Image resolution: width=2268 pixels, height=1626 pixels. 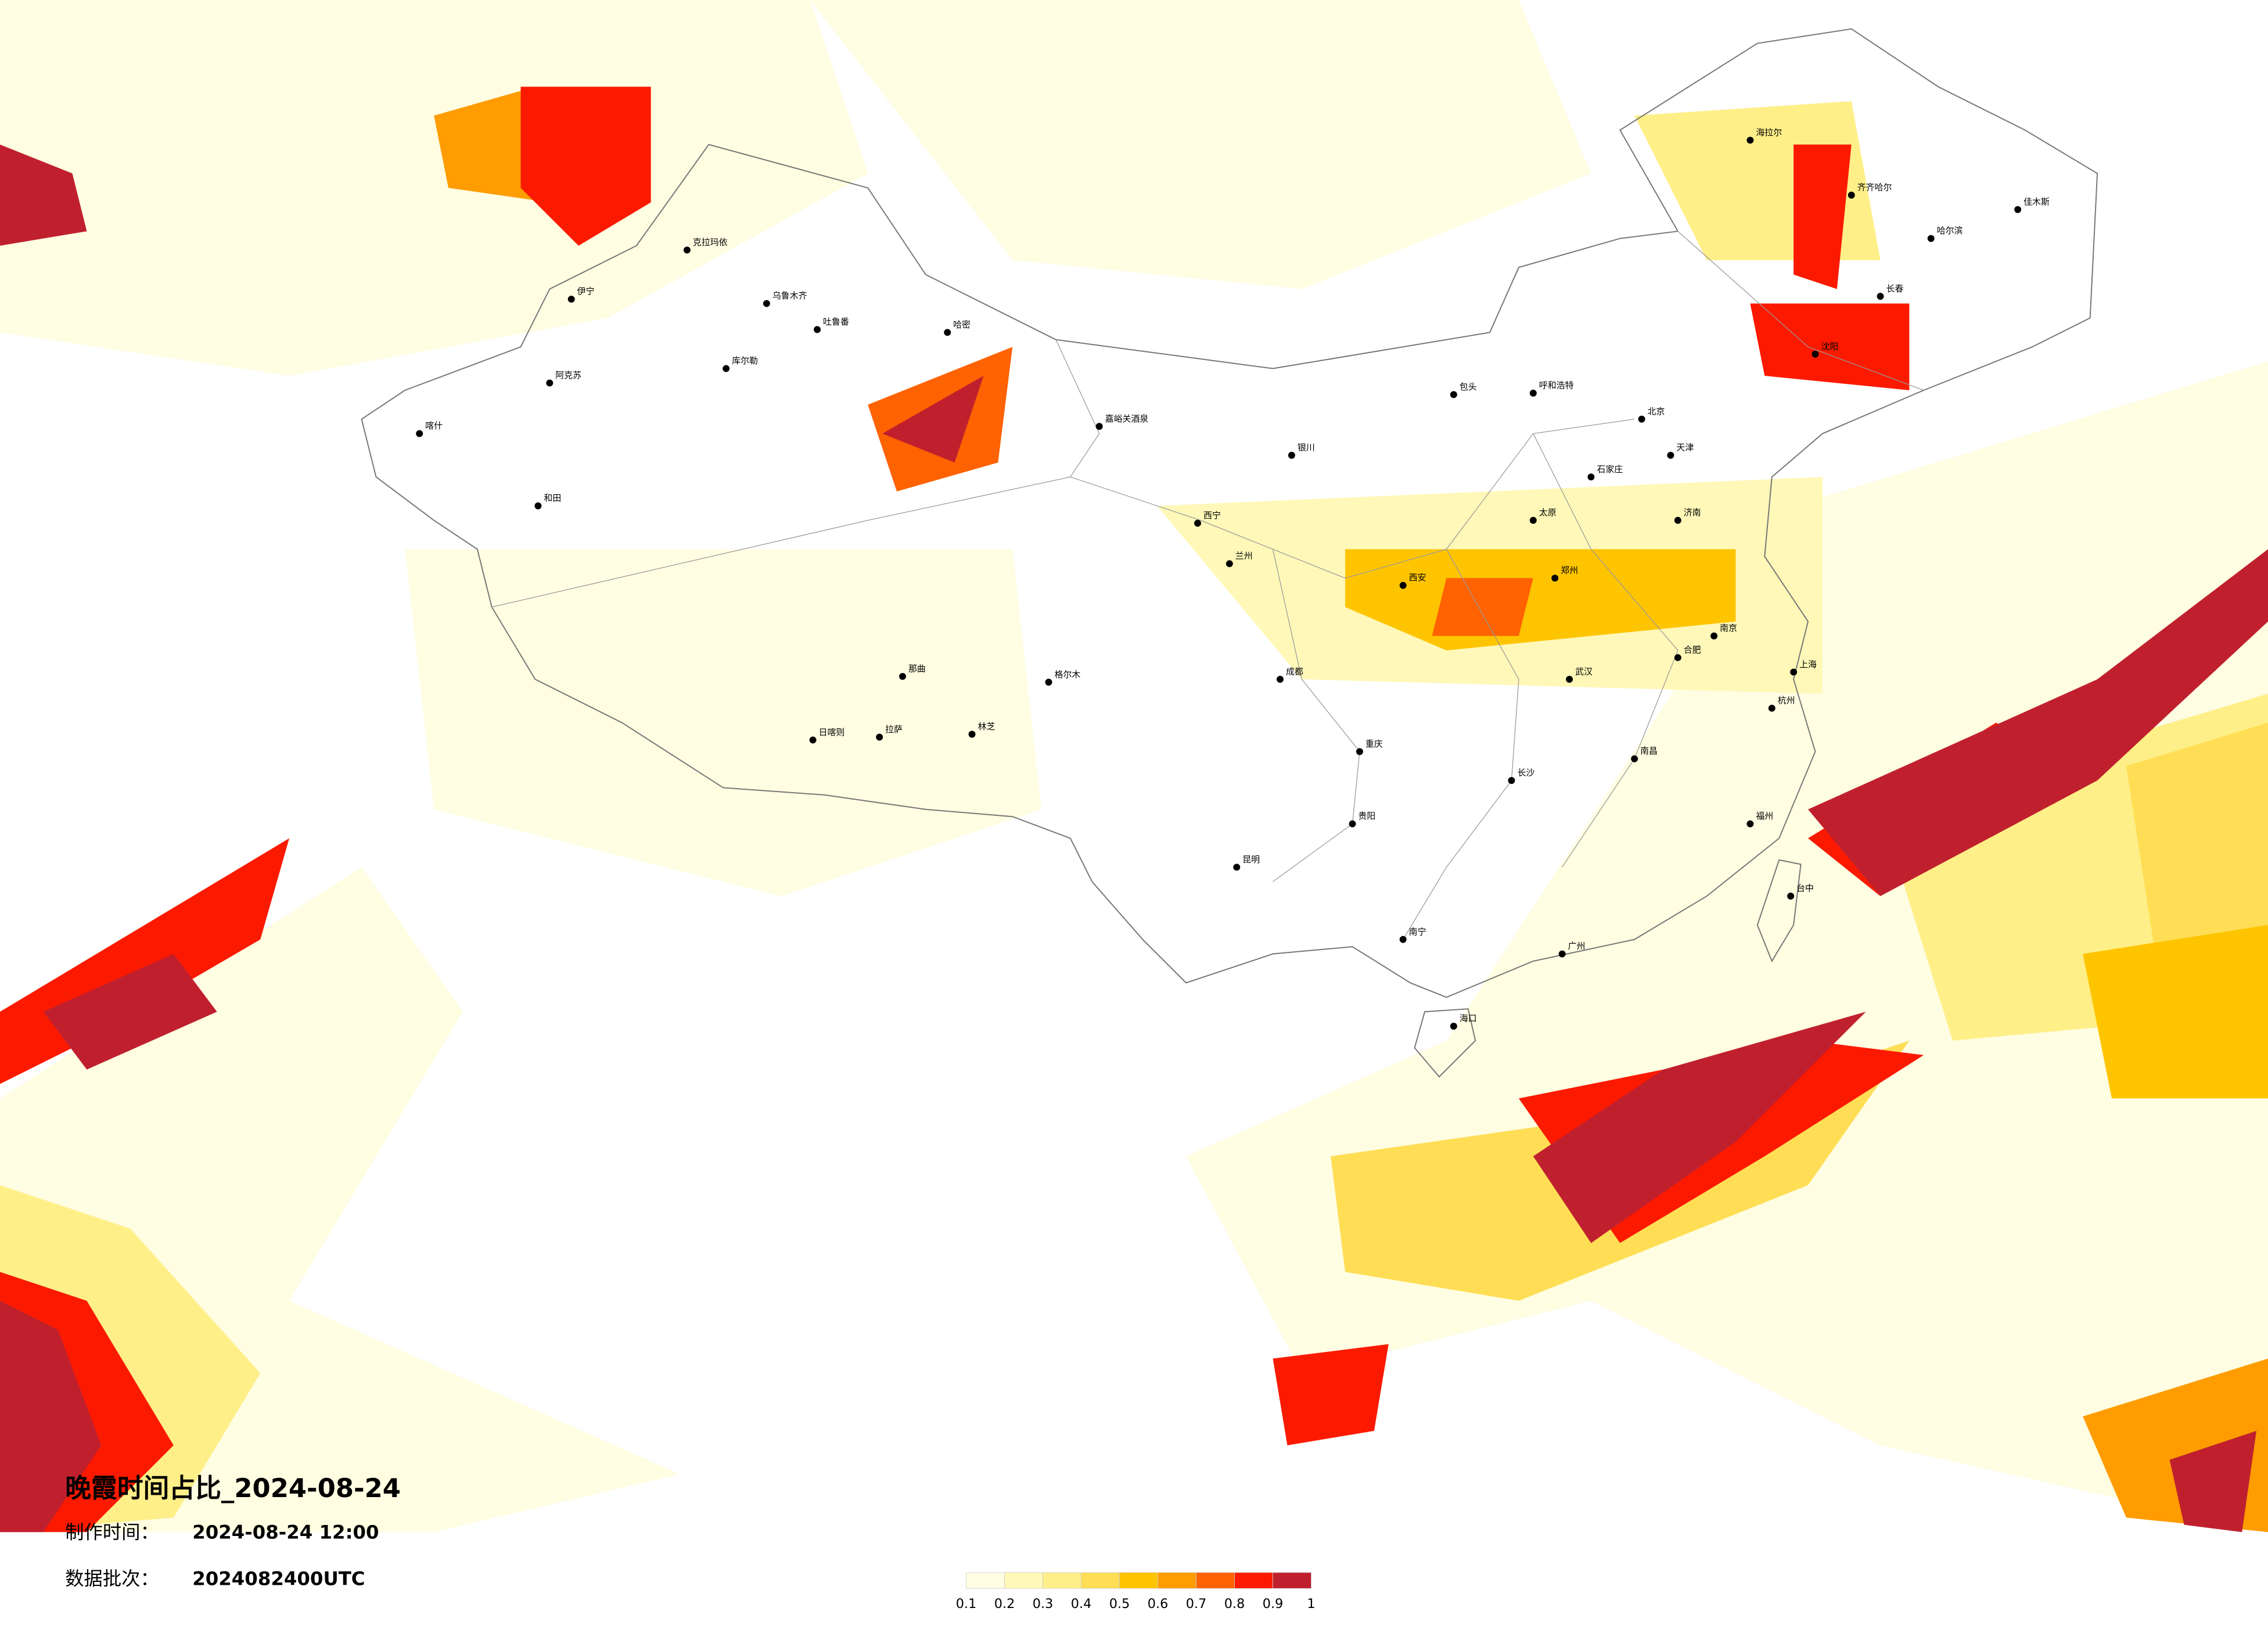 I want to click on city-label: 南宁, so click(x=1417, y=931).